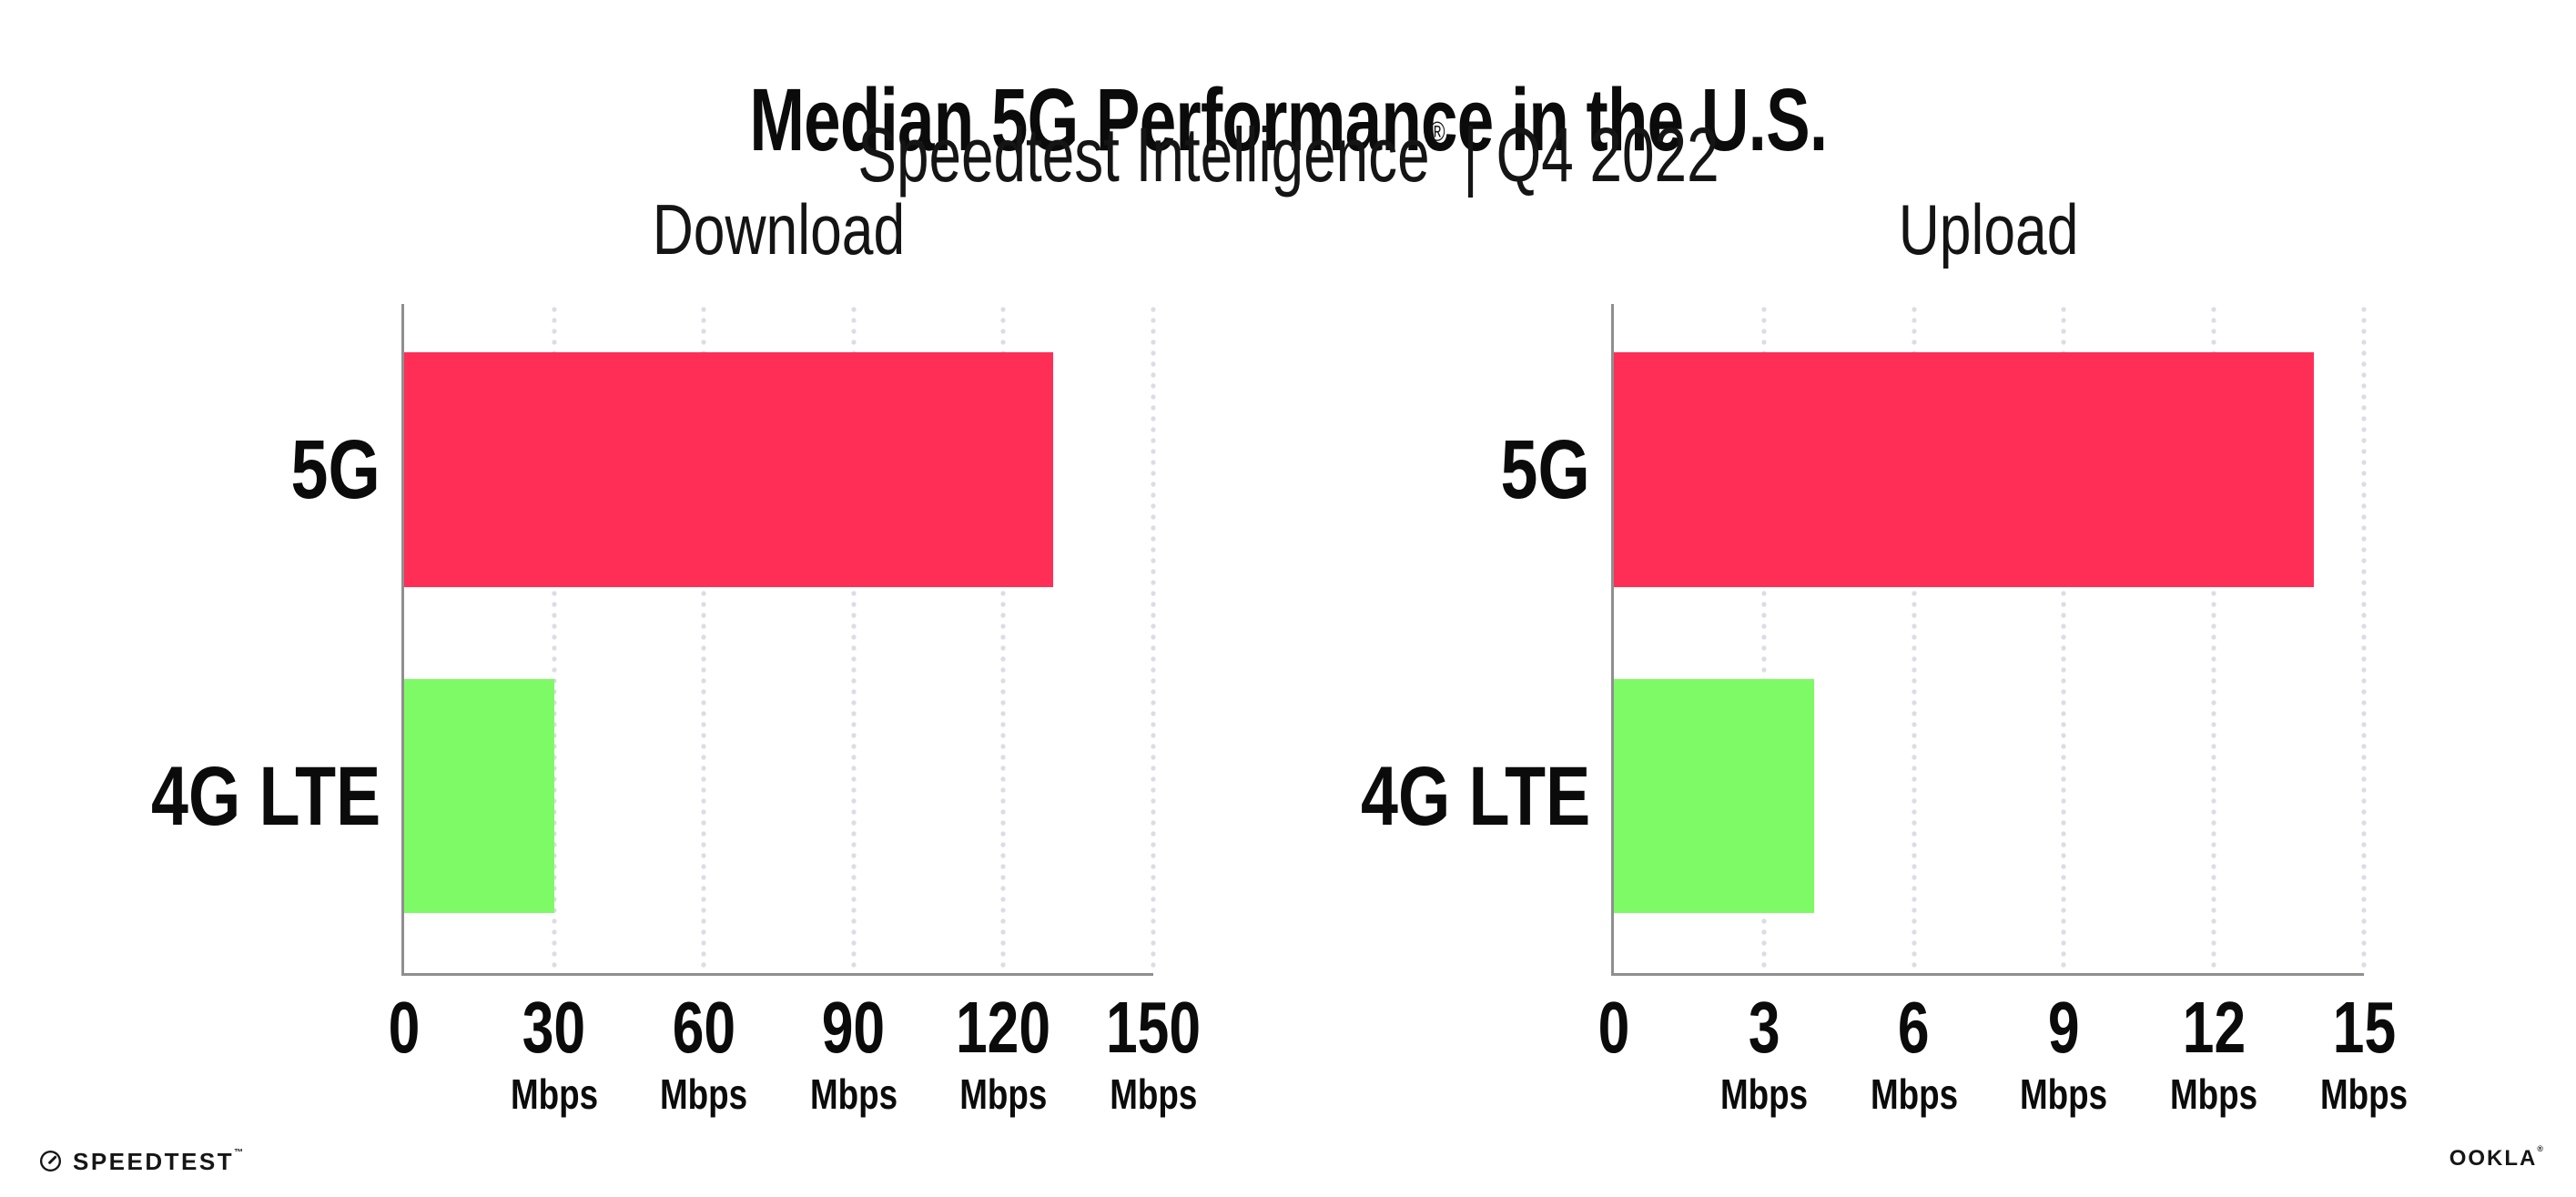  Describe the element at coordinates (729, 470) in the screenshot. I see `bar-5g-download` at that location.